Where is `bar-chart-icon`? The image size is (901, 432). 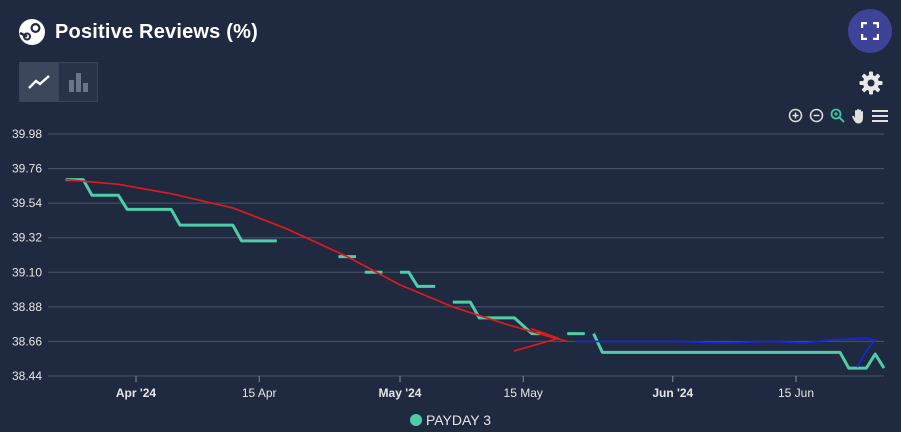 bar-chart-icon is located at coordinates (78, 82).